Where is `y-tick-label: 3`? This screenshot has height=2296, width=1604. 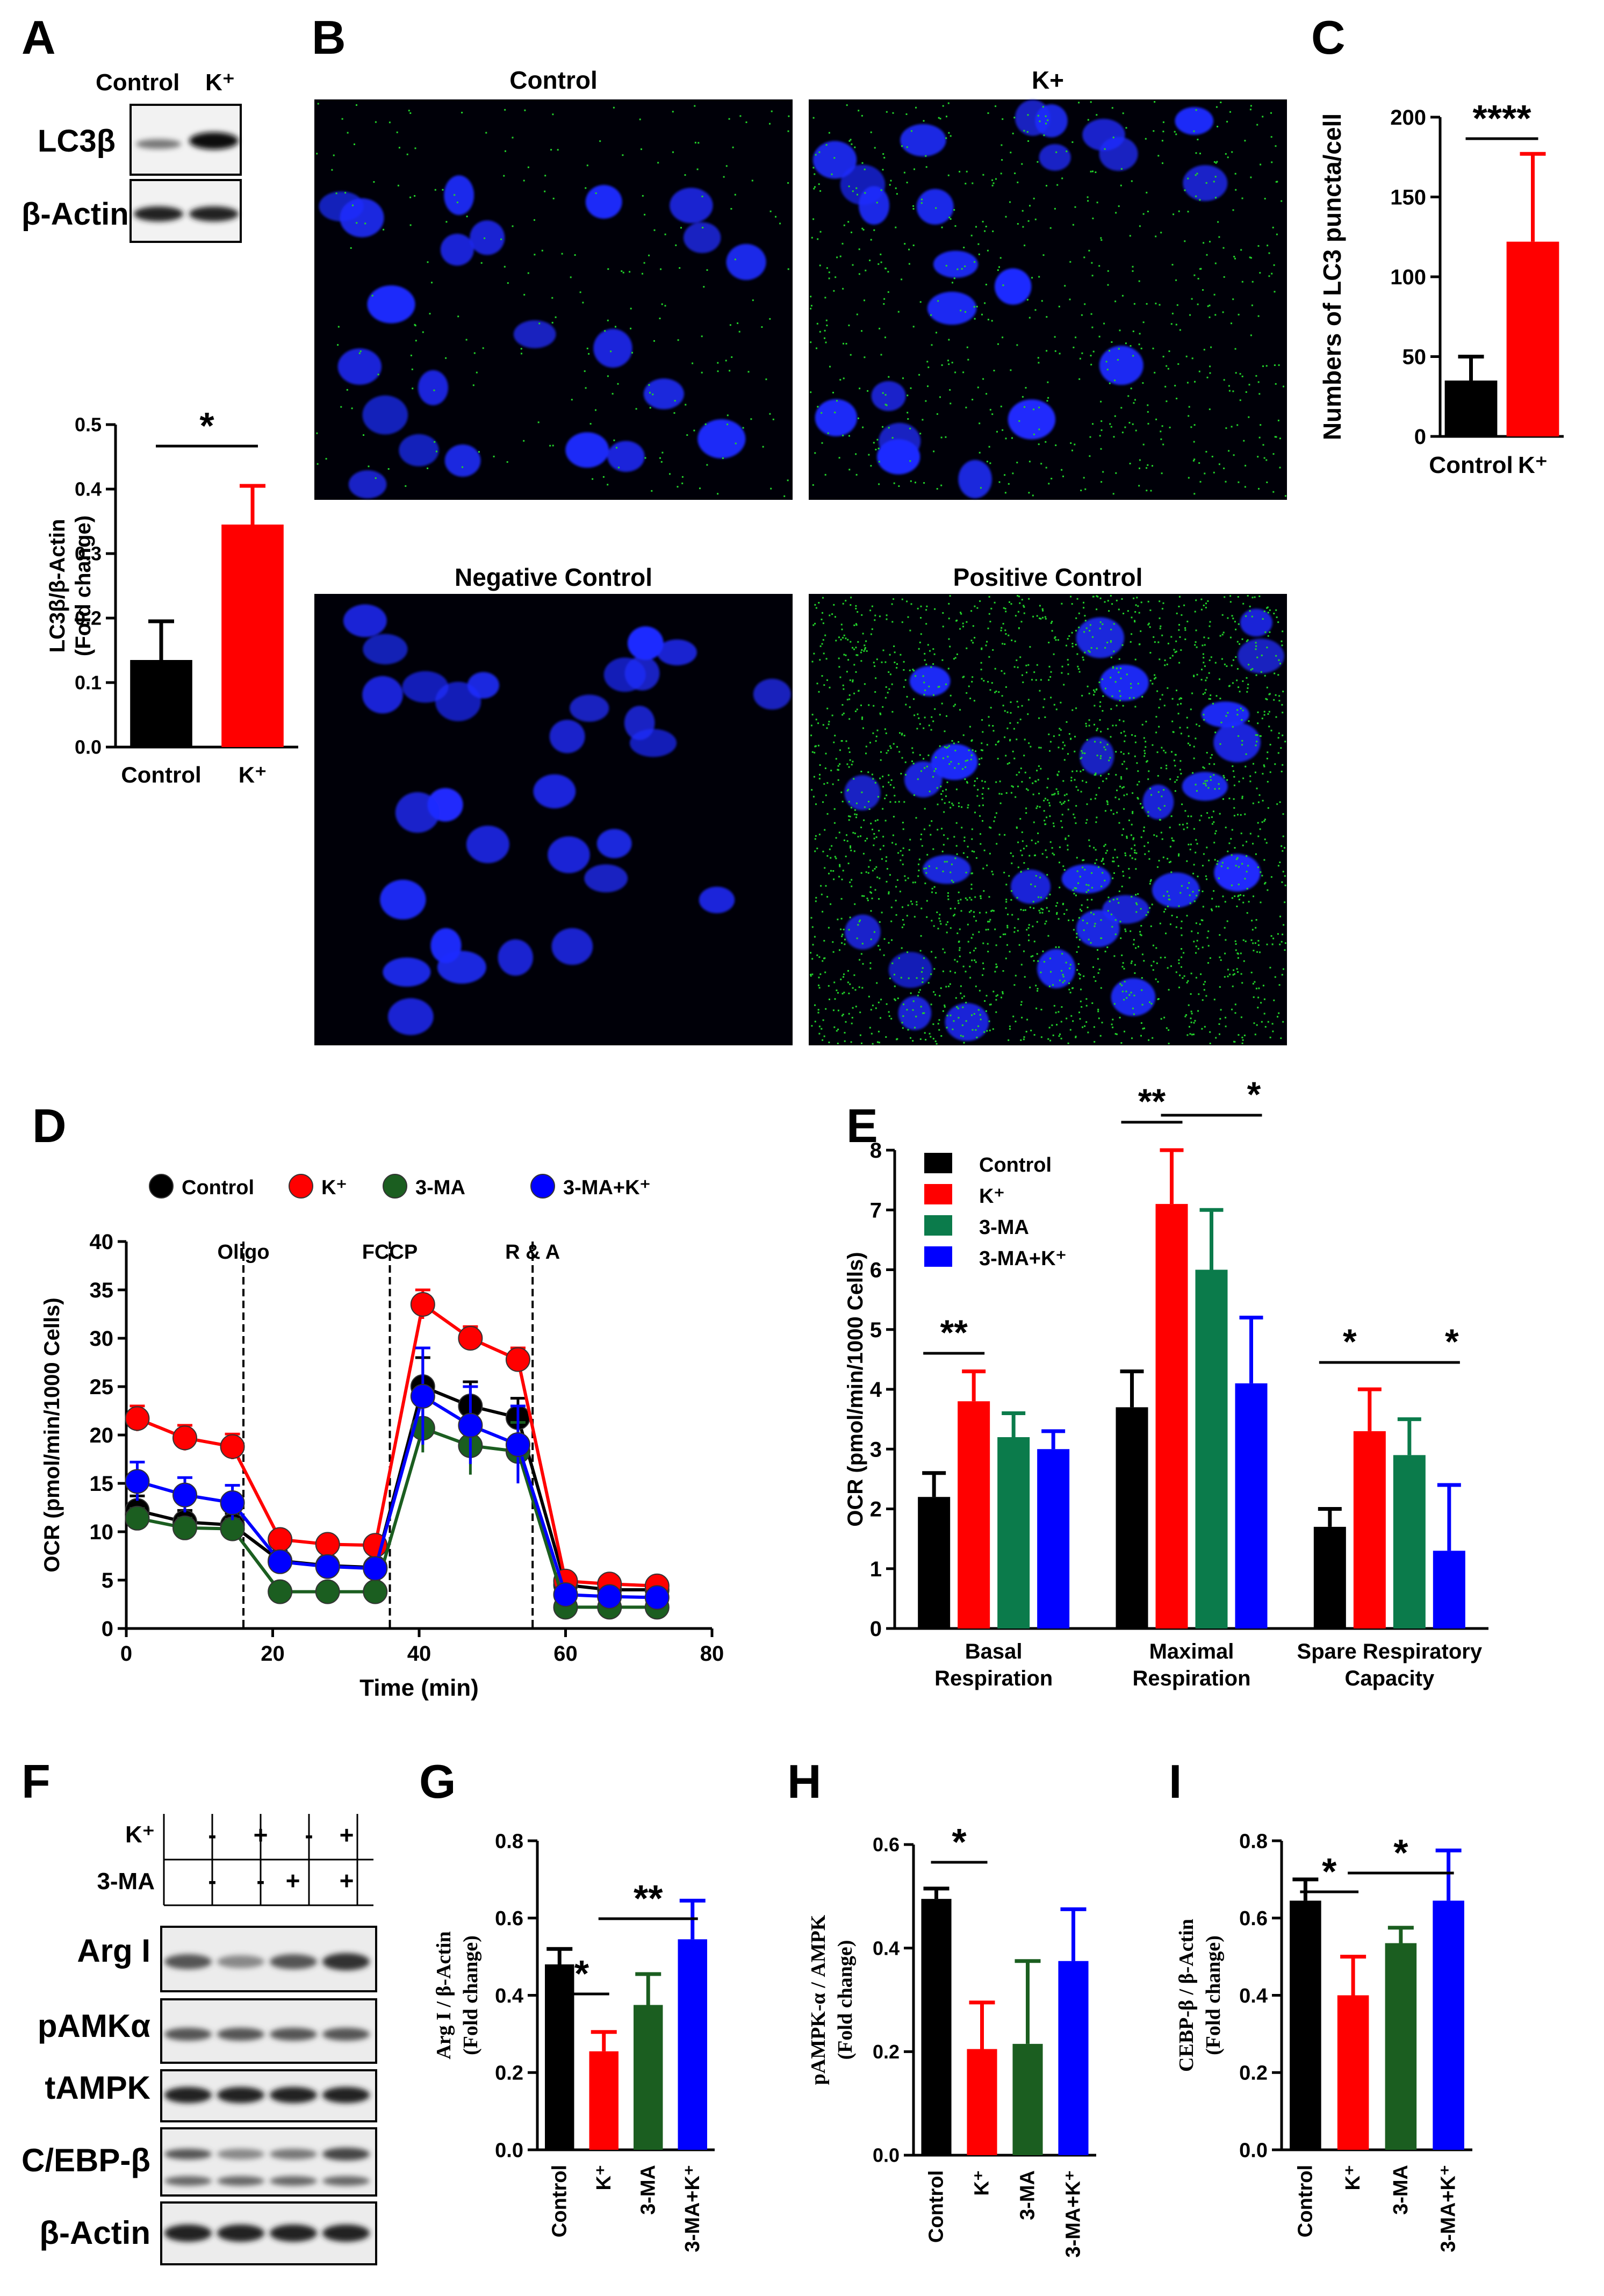
y-tick-label: 3 is located at coordinates (876, 1449).